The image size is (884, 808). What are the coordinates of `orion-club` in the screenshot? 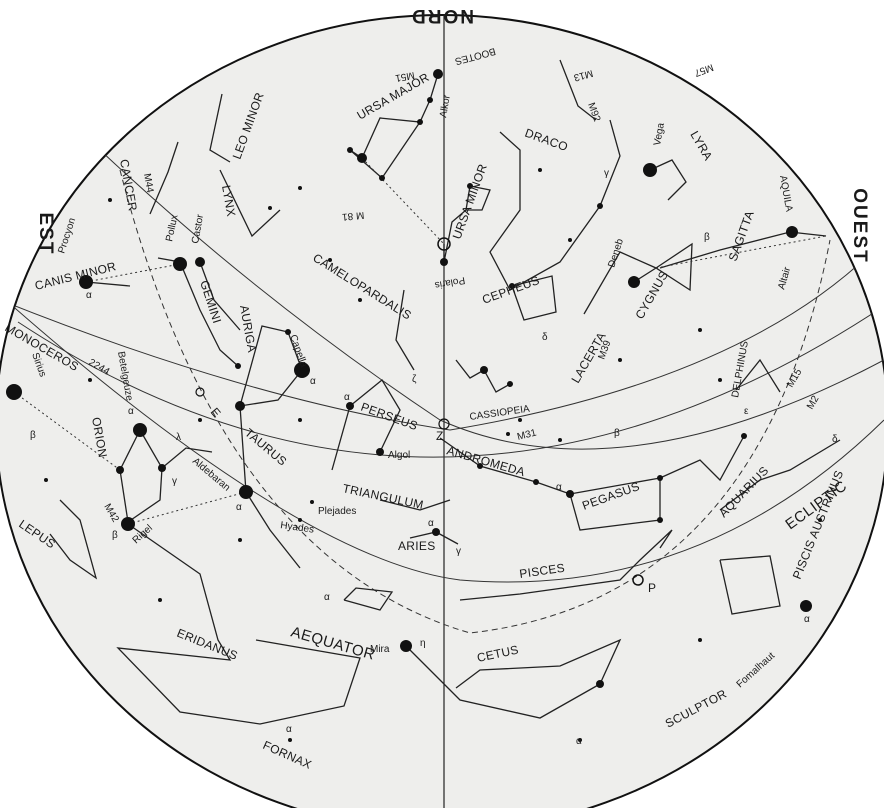 It's located at (187, 458).